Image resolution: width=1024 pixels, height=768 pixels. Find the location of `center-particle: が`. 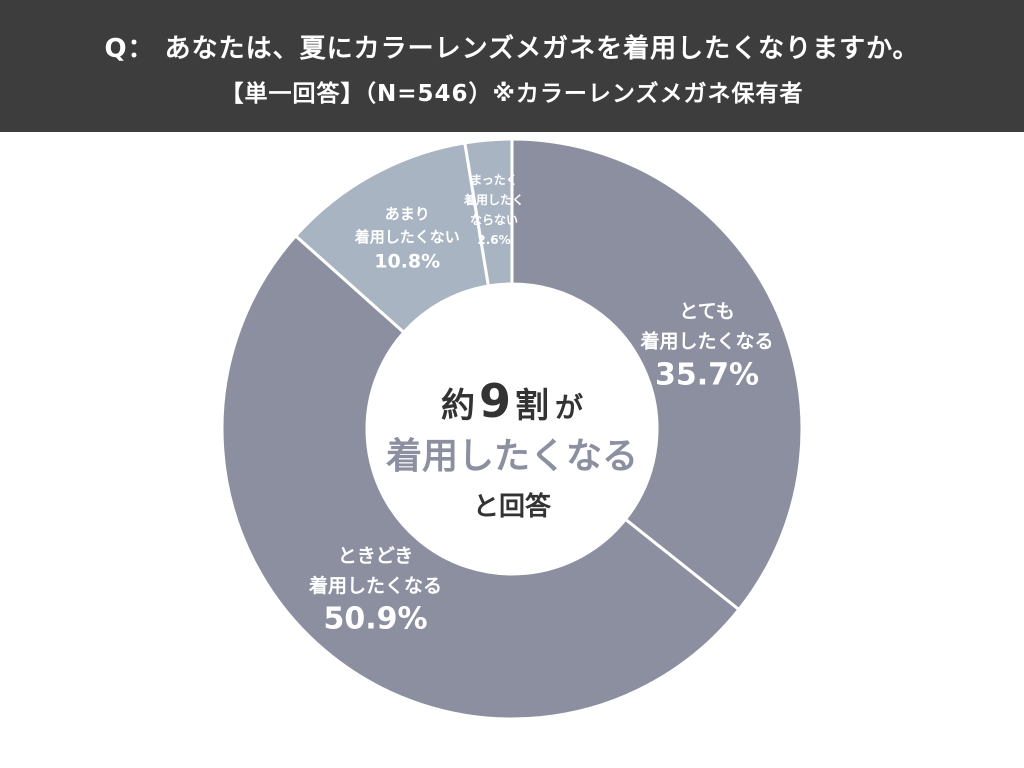

center-particle: が is located at coordinates (569, 407).